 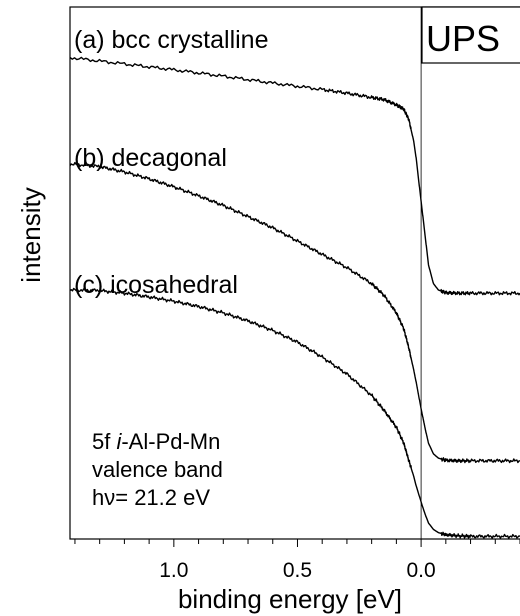 What do you see at coordinates (290, 599) in the screenshot?
I see `x-axis-title: binding energy [eV]` at bounding box center [290, 599].